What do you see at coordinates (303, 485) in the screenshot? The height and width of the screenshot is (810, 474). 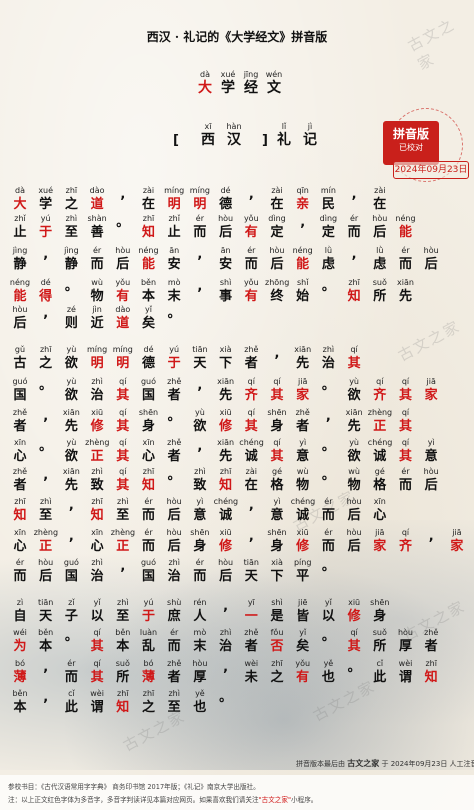 I see `hanzi: 物` at bounding box center [303, 485].